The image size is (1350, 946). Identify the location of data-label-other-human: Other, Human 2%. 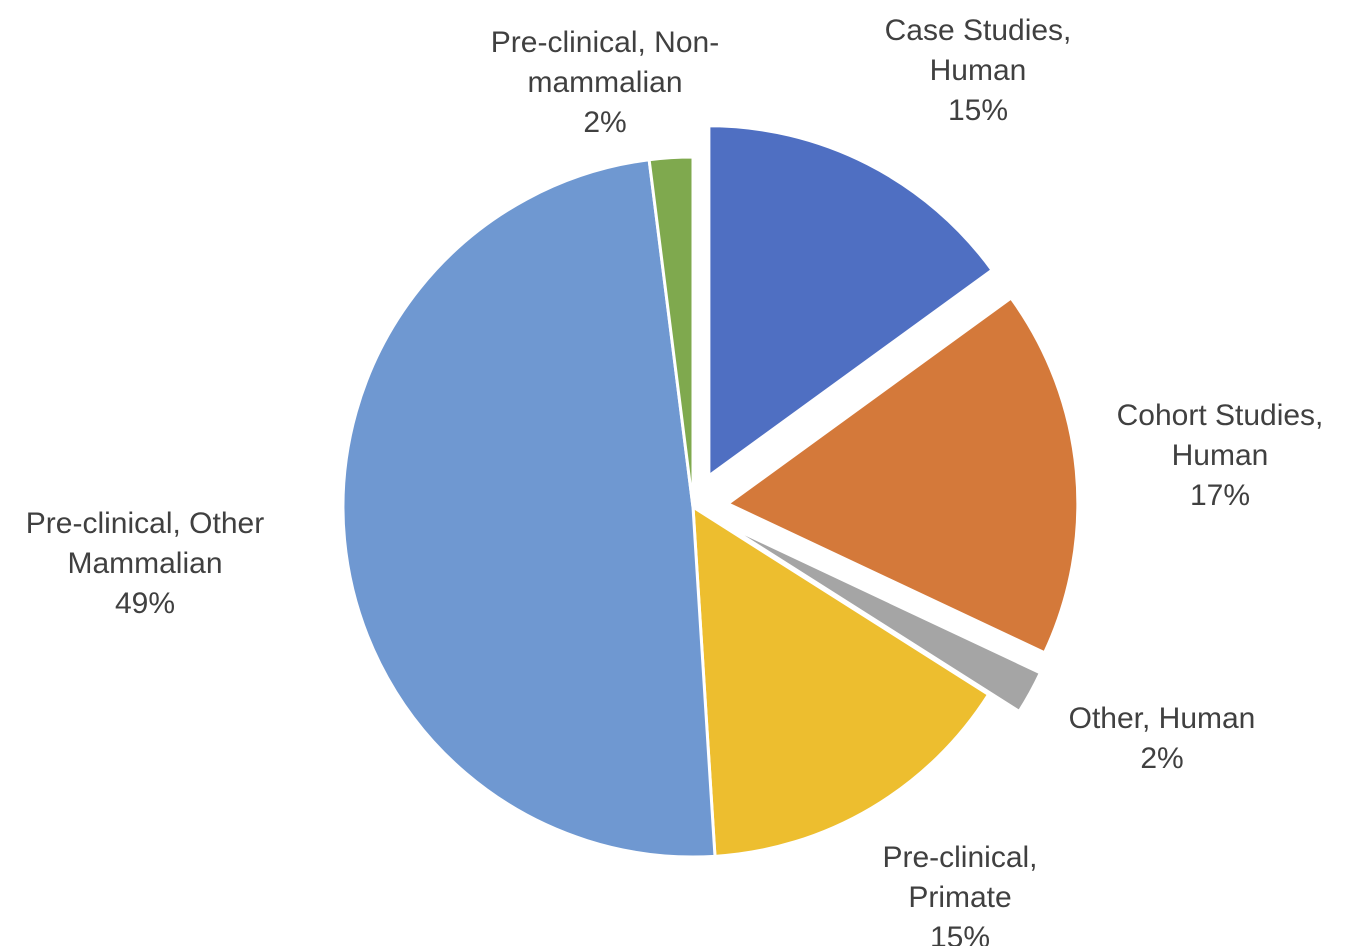
(1162, 738).